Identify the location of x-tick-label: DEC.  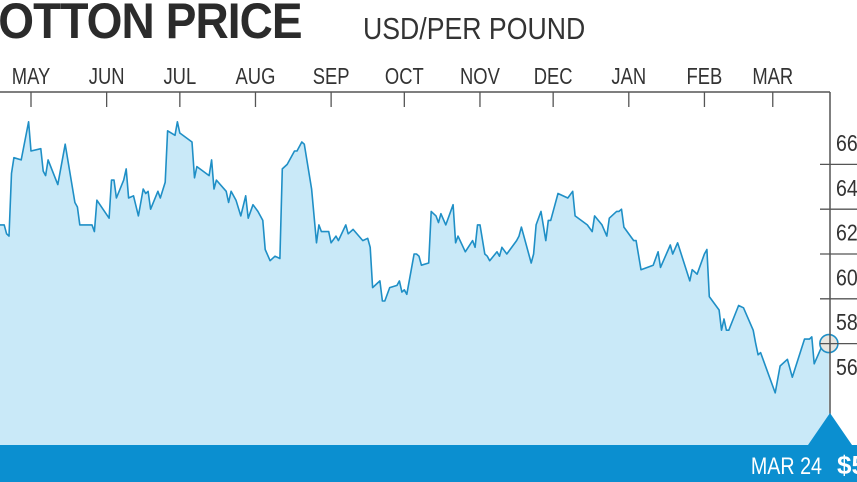
(553, 76).